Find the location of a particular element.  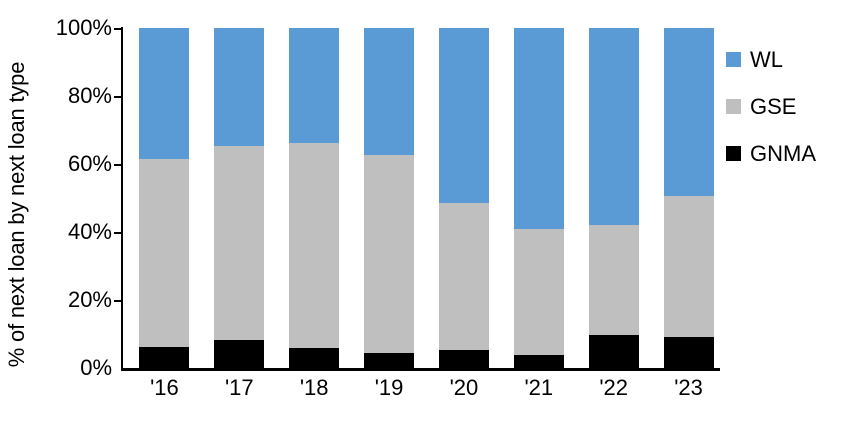

y-axis-title: % of next loan by next loan type is located at coordinates (16, 214).